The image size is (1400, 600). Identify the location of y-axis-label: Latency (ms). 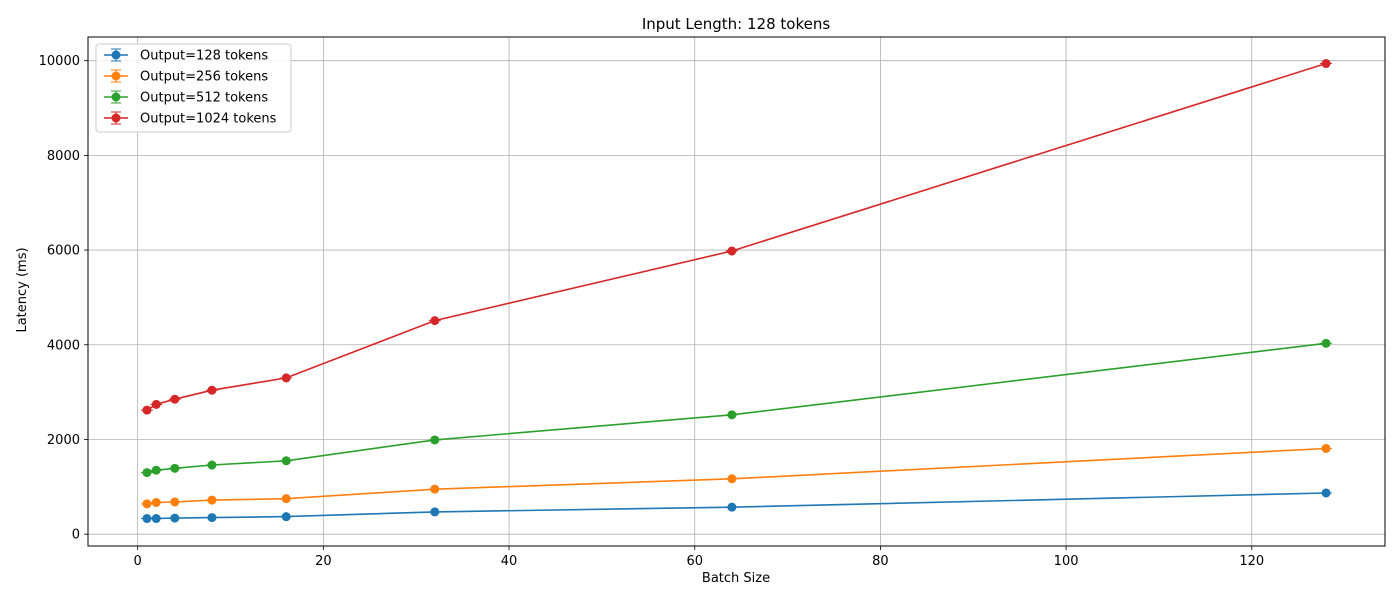
(22, 289).